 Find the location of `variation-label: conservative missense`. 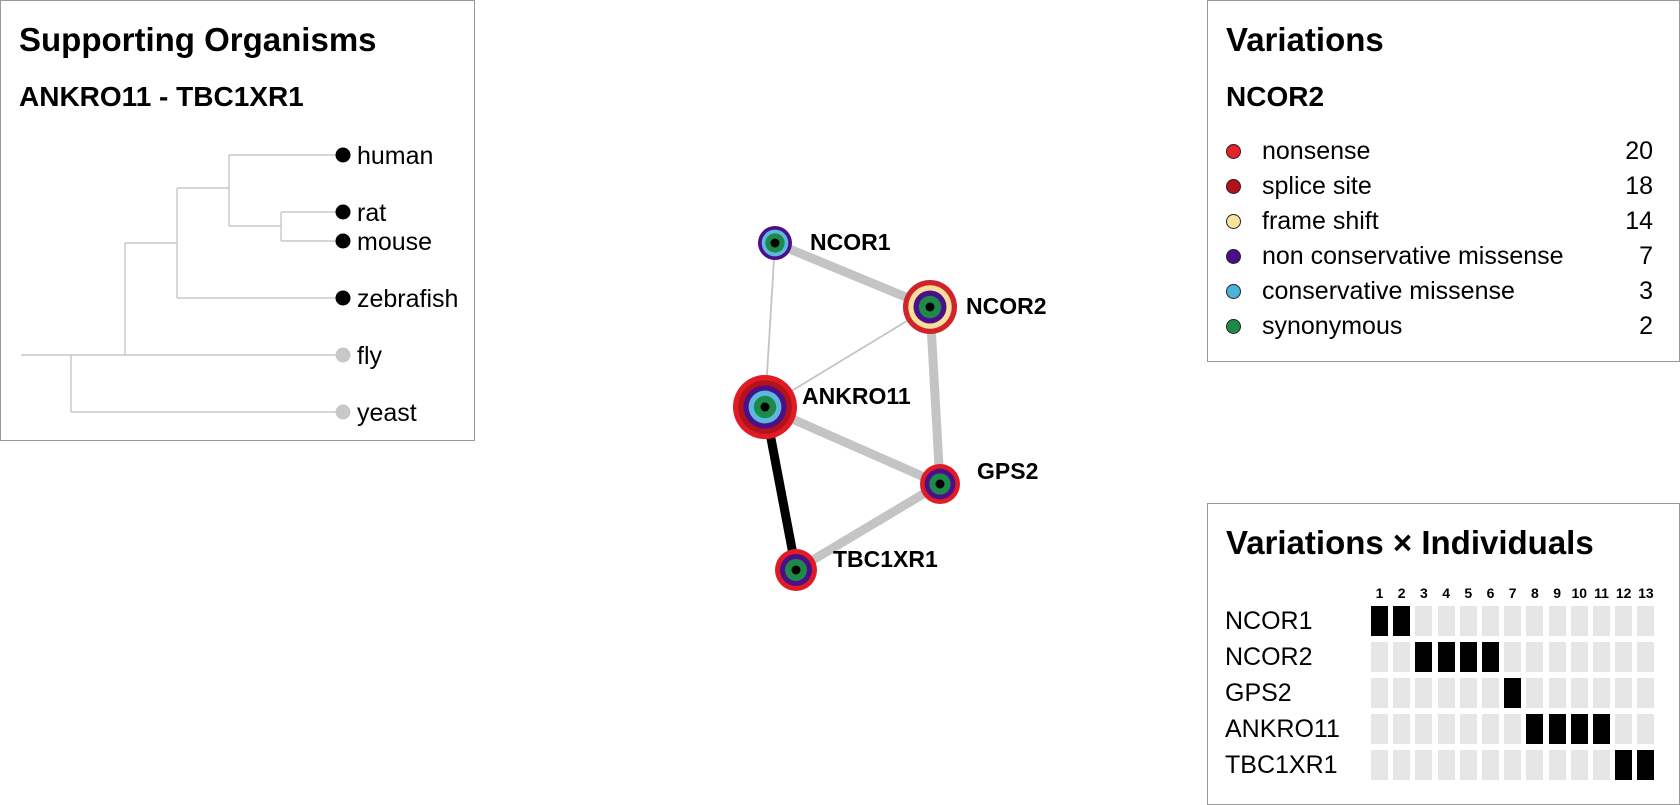

variation-label: conservative missense is located at coordinates (1388, 291).